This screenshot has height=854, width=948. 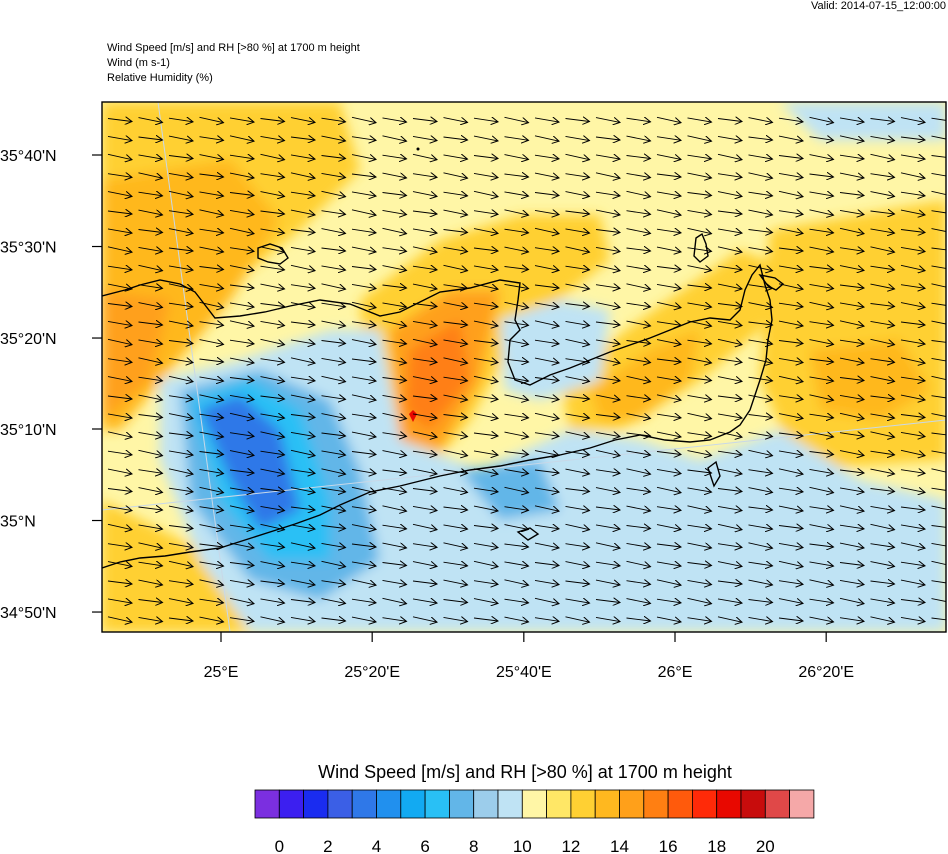 What do you see at coordinates (714, 474) in the screenshot?
I see `island-koufonisi` at bounding box center [714, 474].